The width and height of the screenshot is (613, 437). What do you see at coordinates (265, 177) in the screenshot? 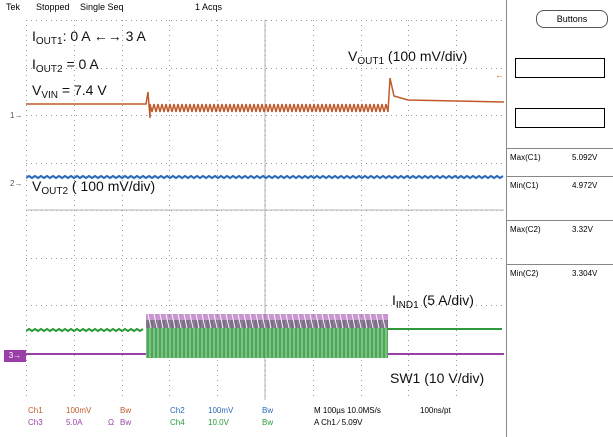
I see `ch2-vout2-trace` at bounding box center [265, 177].